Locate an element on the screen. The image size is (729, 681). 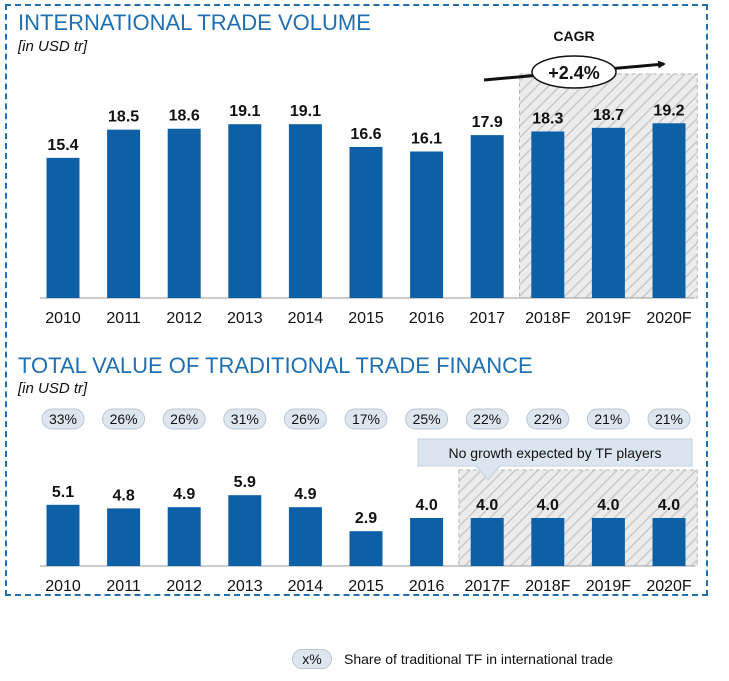
share-label: 17% is located at coordinates (366, 419).